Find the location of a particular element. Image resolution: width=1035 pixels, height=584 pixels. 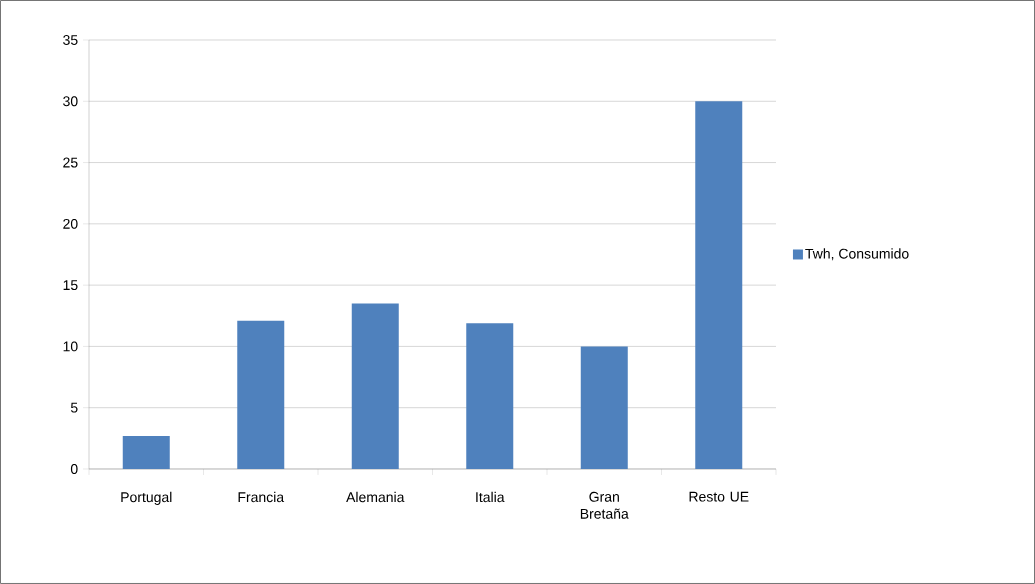

legend-label: Twh, Consumido is located at coordinates (857, 254).